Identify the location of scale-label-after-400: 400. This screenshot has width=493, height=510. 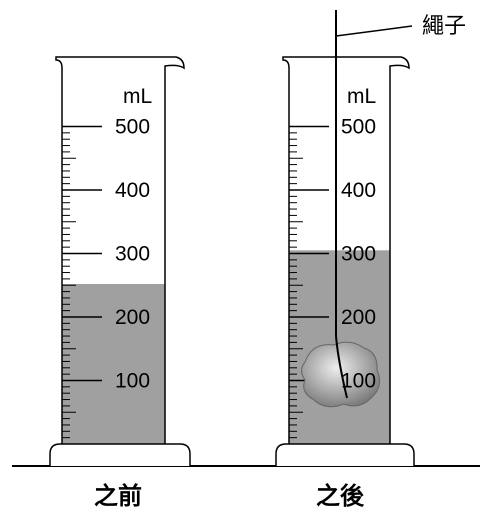
(358, 190).